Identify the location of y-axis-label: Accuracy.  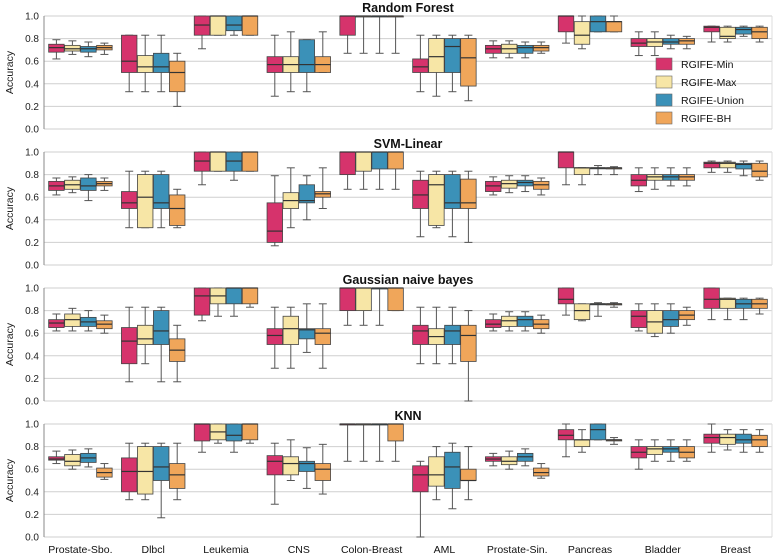
(10, 480).